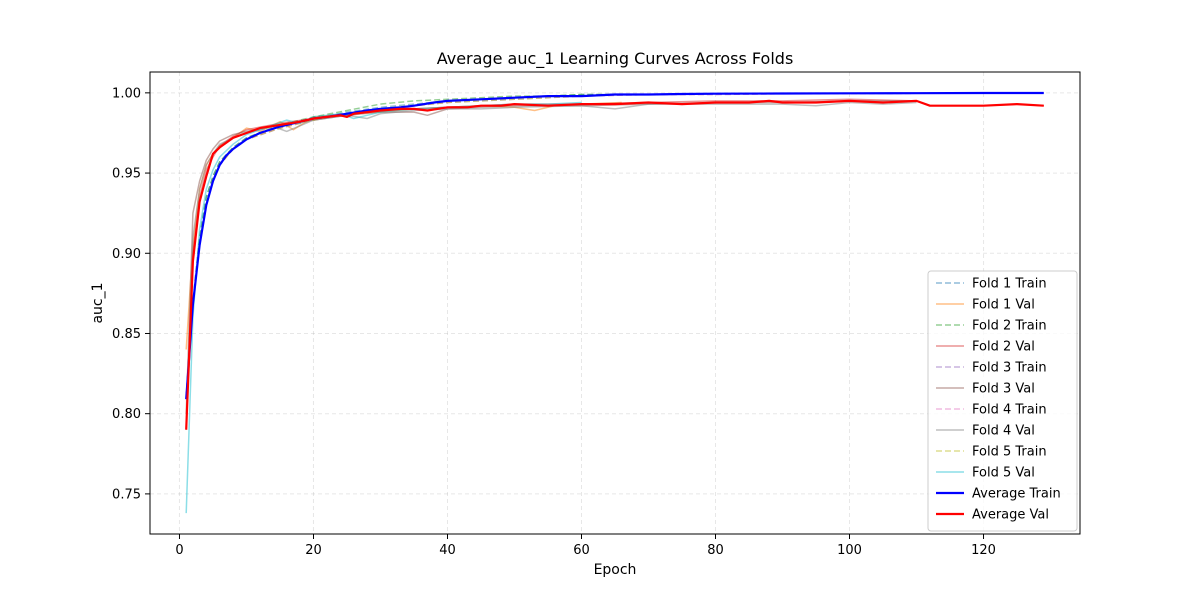 The image size is (1200, 600). I want to click on legend-label: Fold 1 Val, so click(1003, 305).